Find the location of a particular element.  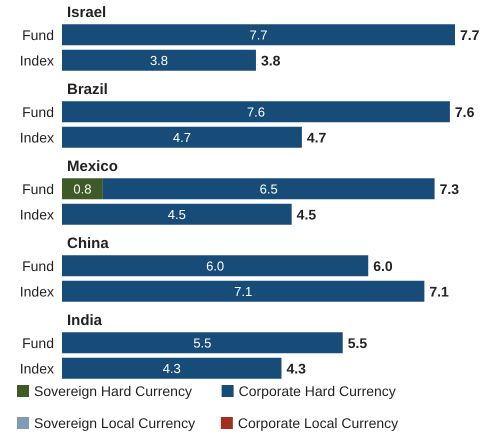

data-label: 4.5 is located at coordinates (177, 214).